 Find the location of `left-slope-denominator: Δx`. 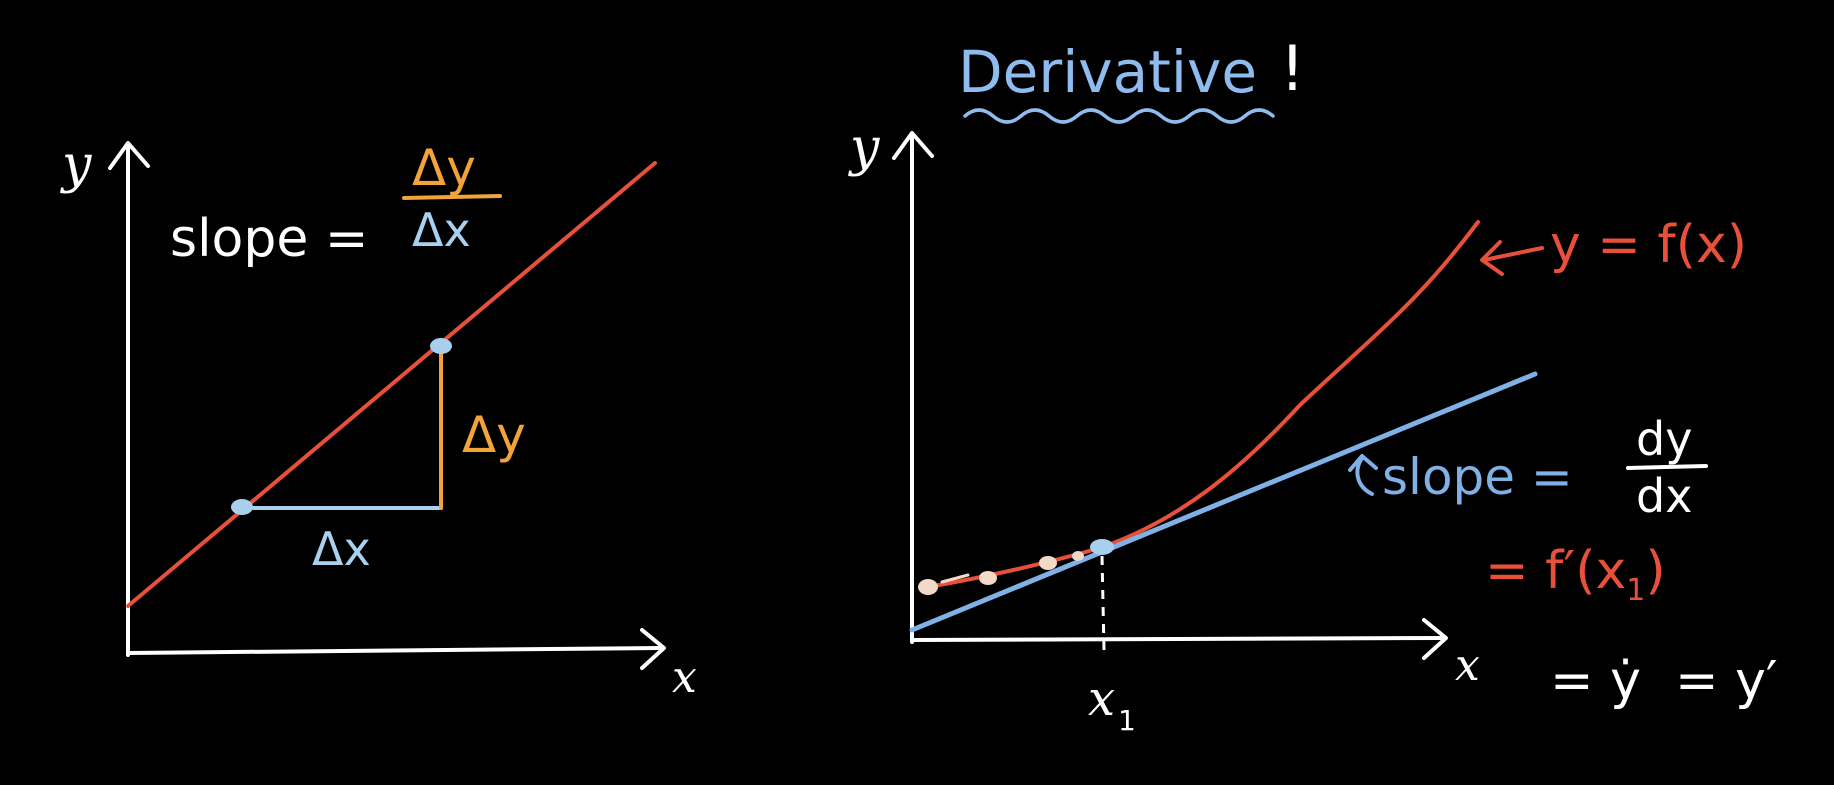

left-slope-denominator: Δx is located at coordinates (441, 230).